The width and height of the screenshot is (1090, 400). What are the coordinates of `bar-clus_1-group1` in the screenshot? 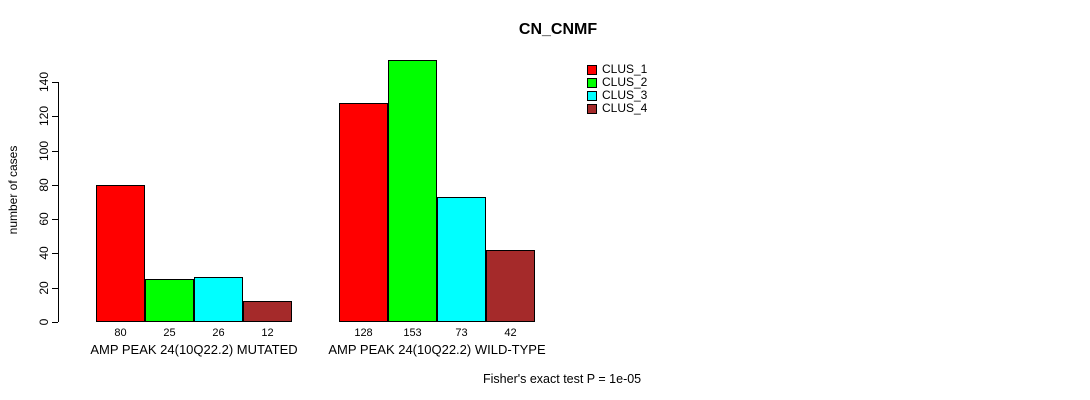 It's located at (120, 253).